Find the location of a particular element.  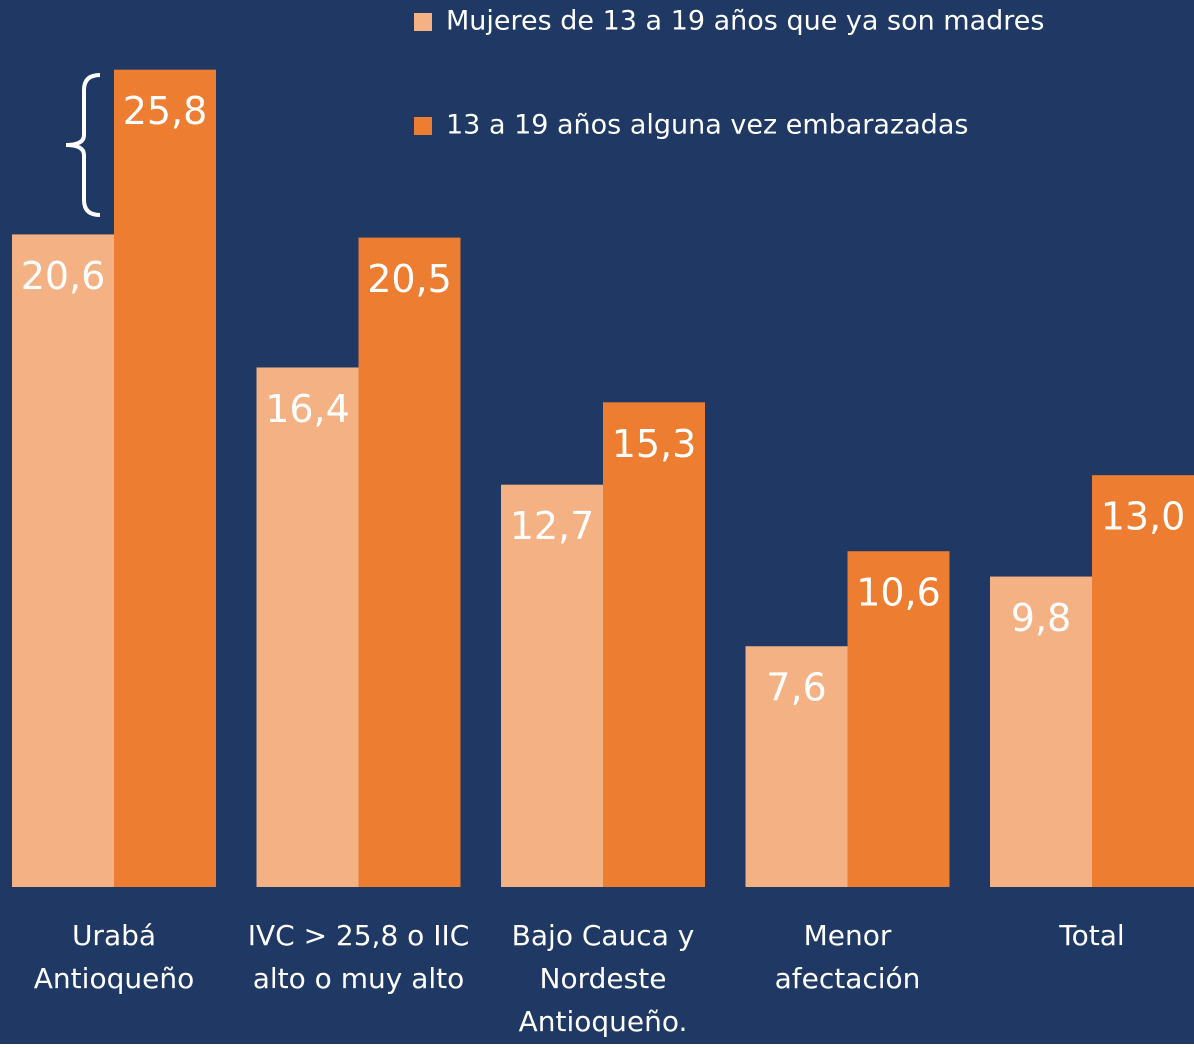

value-label: 15,3 is located at coordinates (654, 444).